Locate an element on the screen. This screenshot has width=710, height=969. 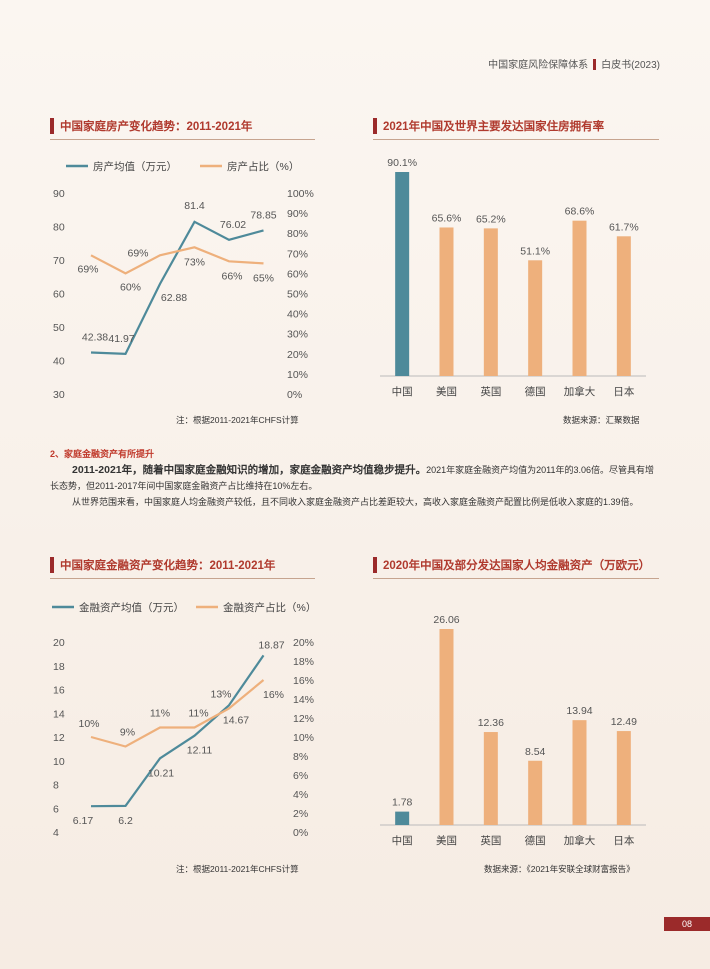
data-label: 78.85 is located at coordinates (263, 215).